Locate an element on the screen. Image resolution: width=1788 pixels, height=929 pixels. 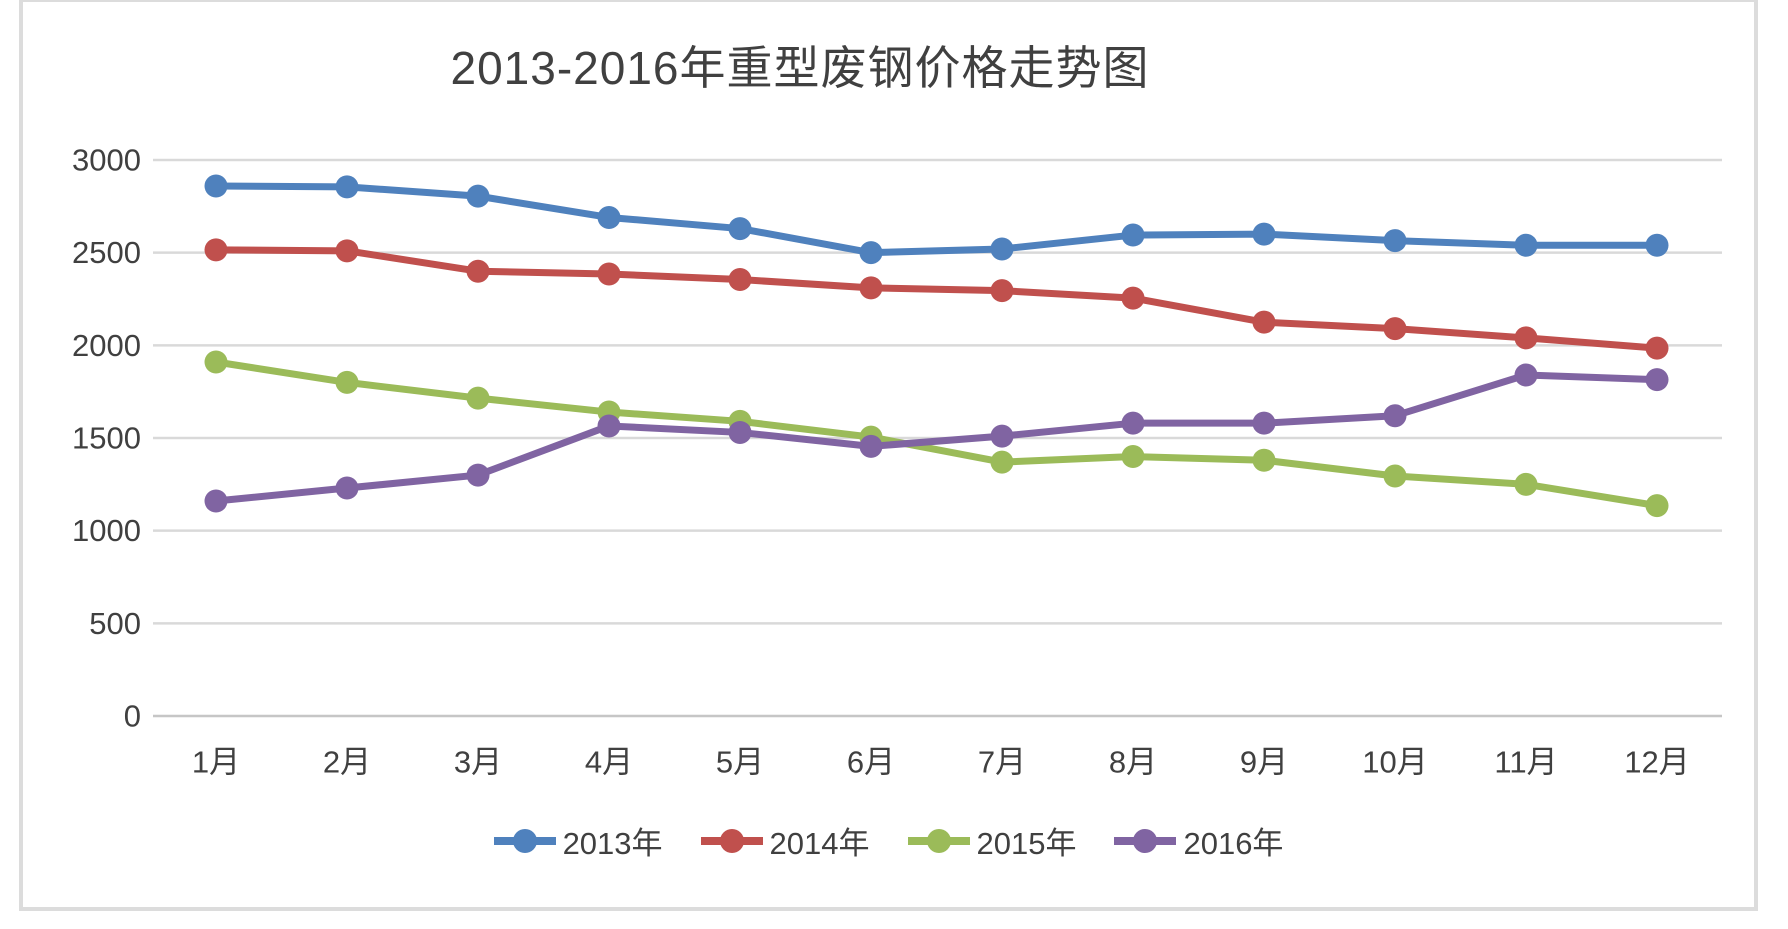
legend-label-2014: 2014年 is located at coordinates (819, 843).